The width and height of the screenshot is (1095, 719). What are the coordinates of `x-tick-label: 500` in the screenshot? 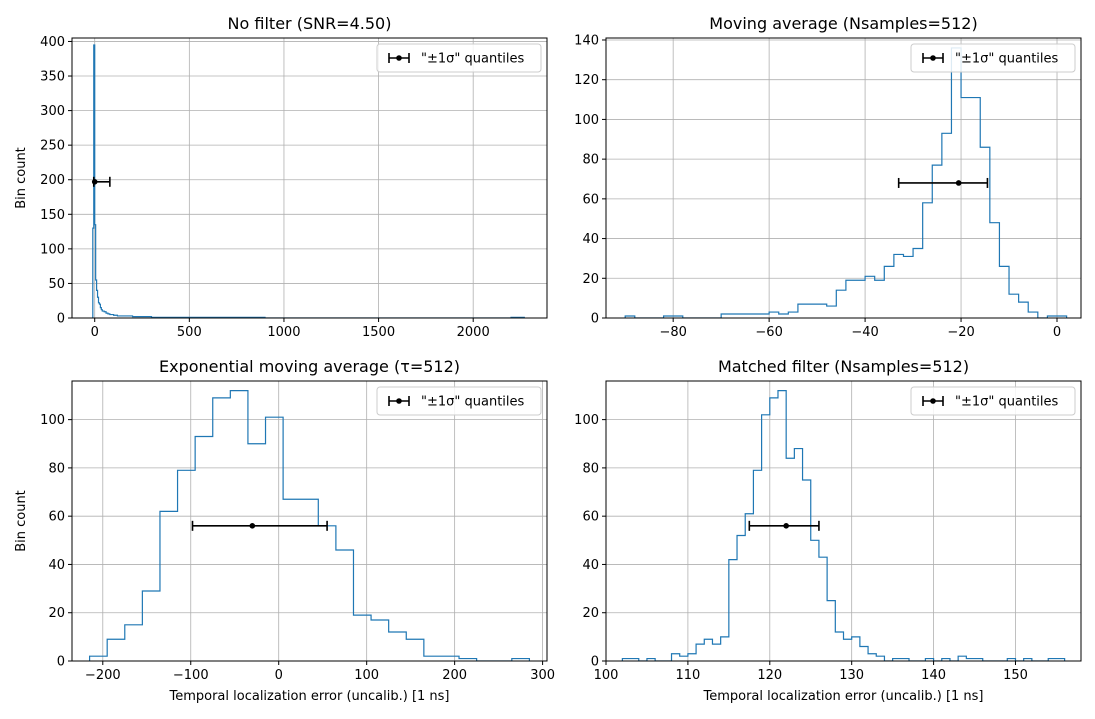 It's located at (189, 332).